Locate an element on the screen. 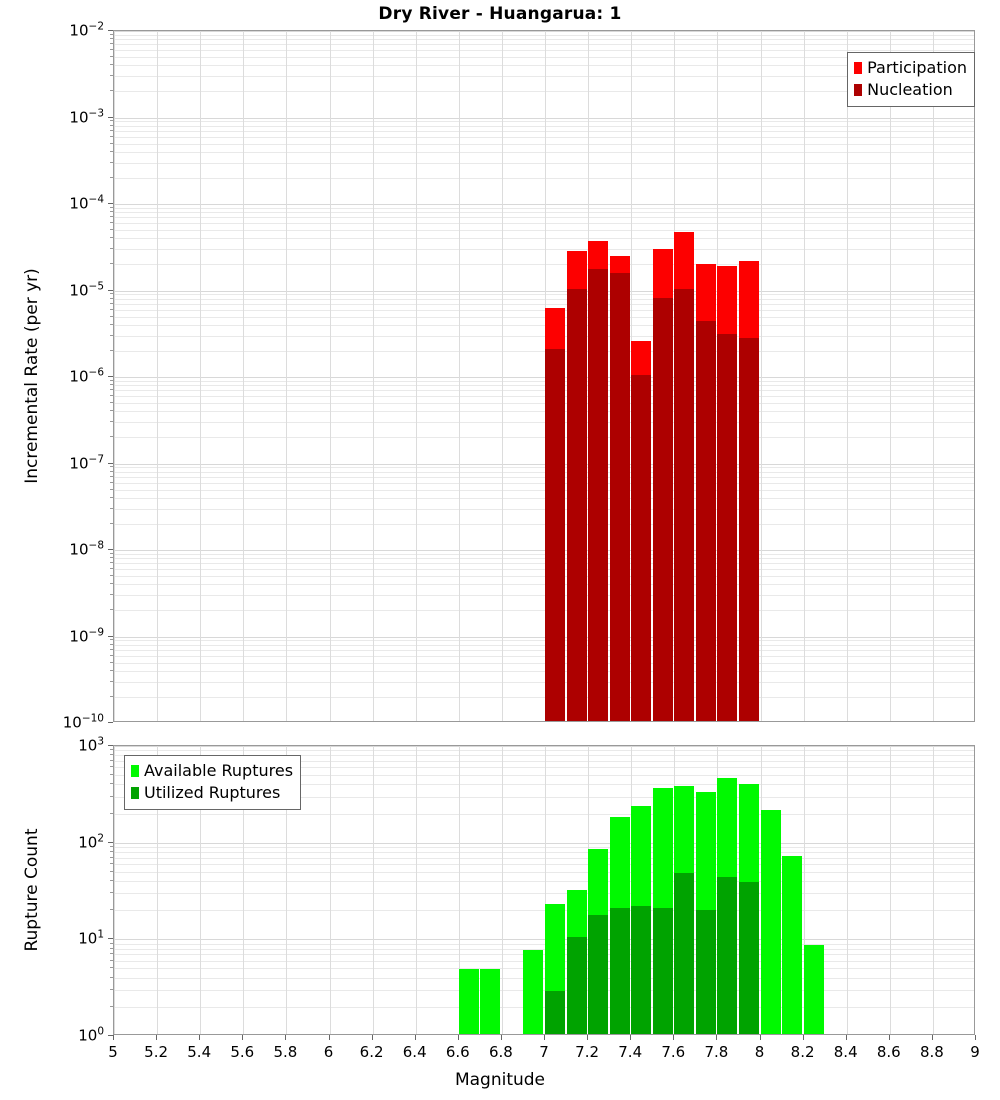  x-tick-label: 5 is located at coordinates (113, 1052).